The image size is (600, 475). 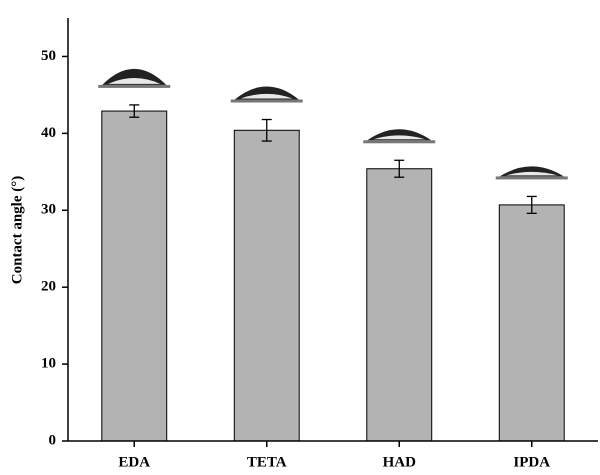 What do you see at coordinates (48, 364) in the screenshot?
I see `y-tick-label: 10` at bounding box center [48, 364].